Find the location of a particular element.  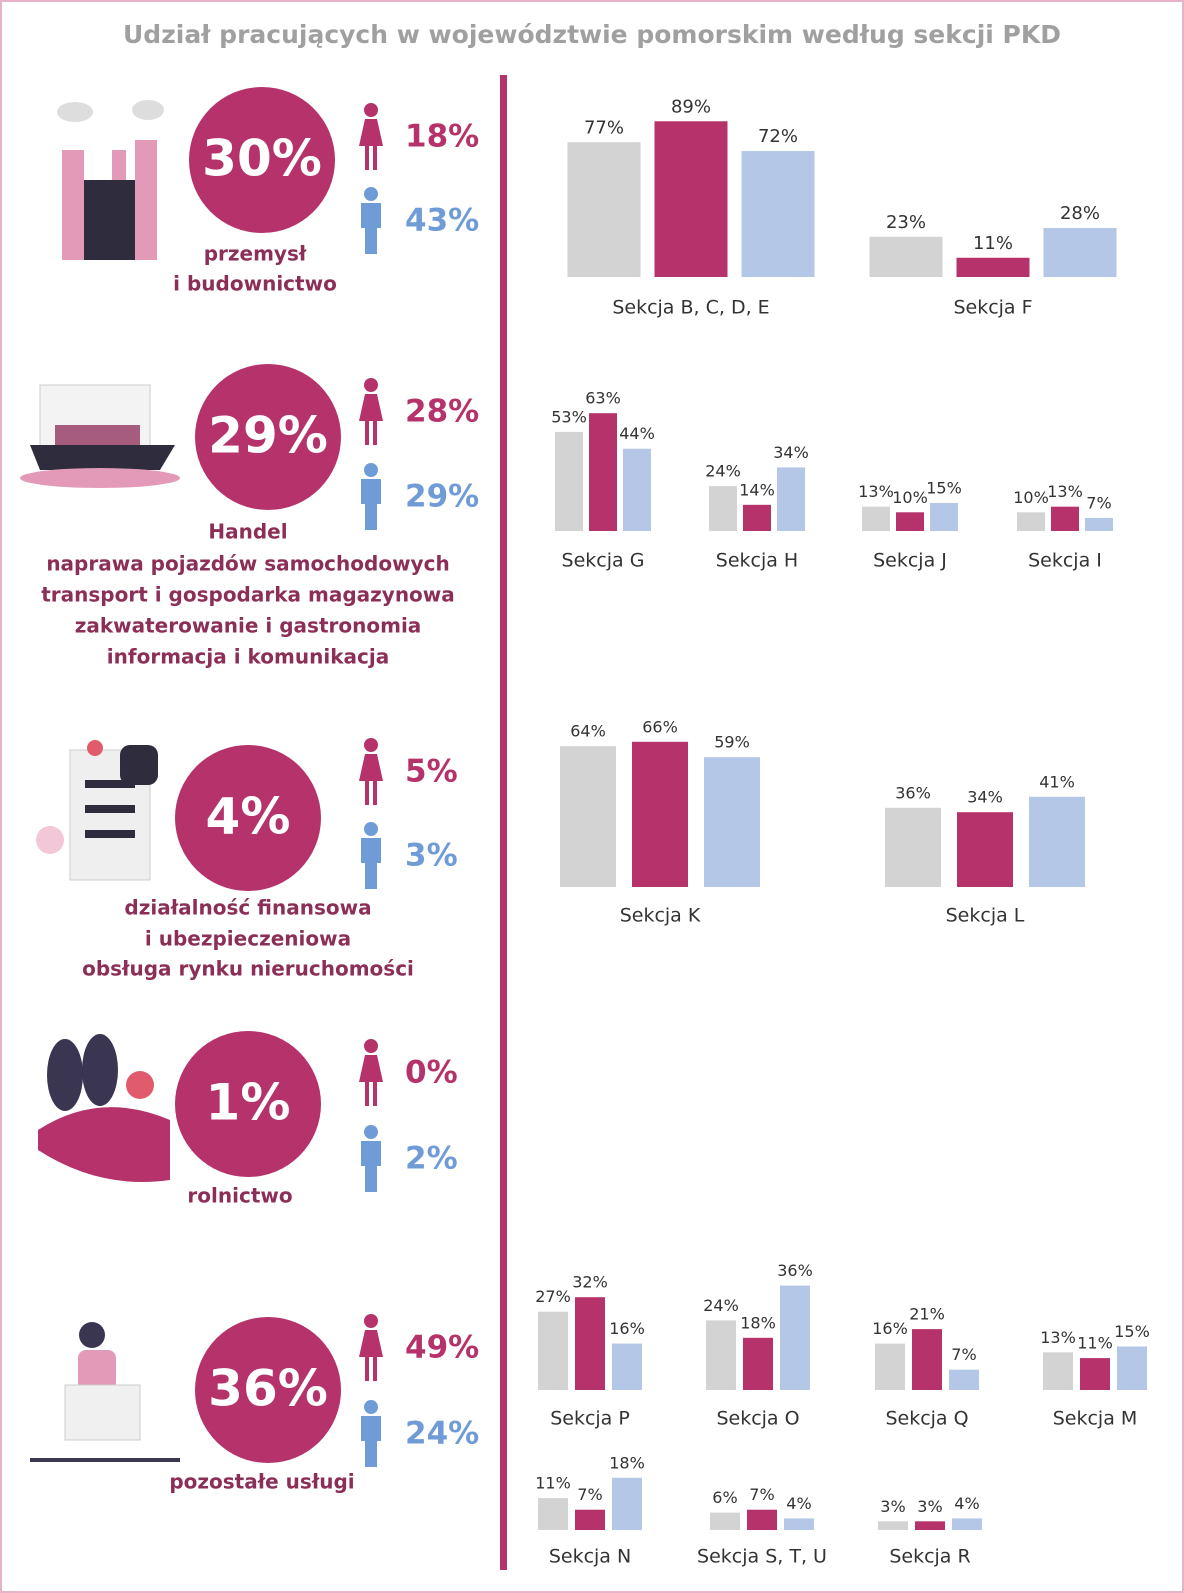

sector-label: obsługa rynku nieruchomości is located at coordinates (248, 969).